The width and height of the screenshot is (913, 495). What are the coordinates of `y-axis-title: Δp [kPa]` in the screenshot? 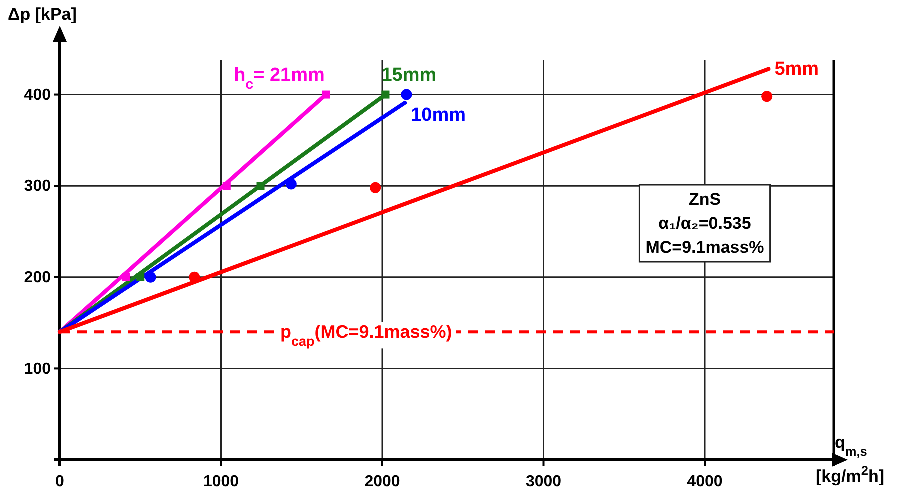 It's located at (42, 14).